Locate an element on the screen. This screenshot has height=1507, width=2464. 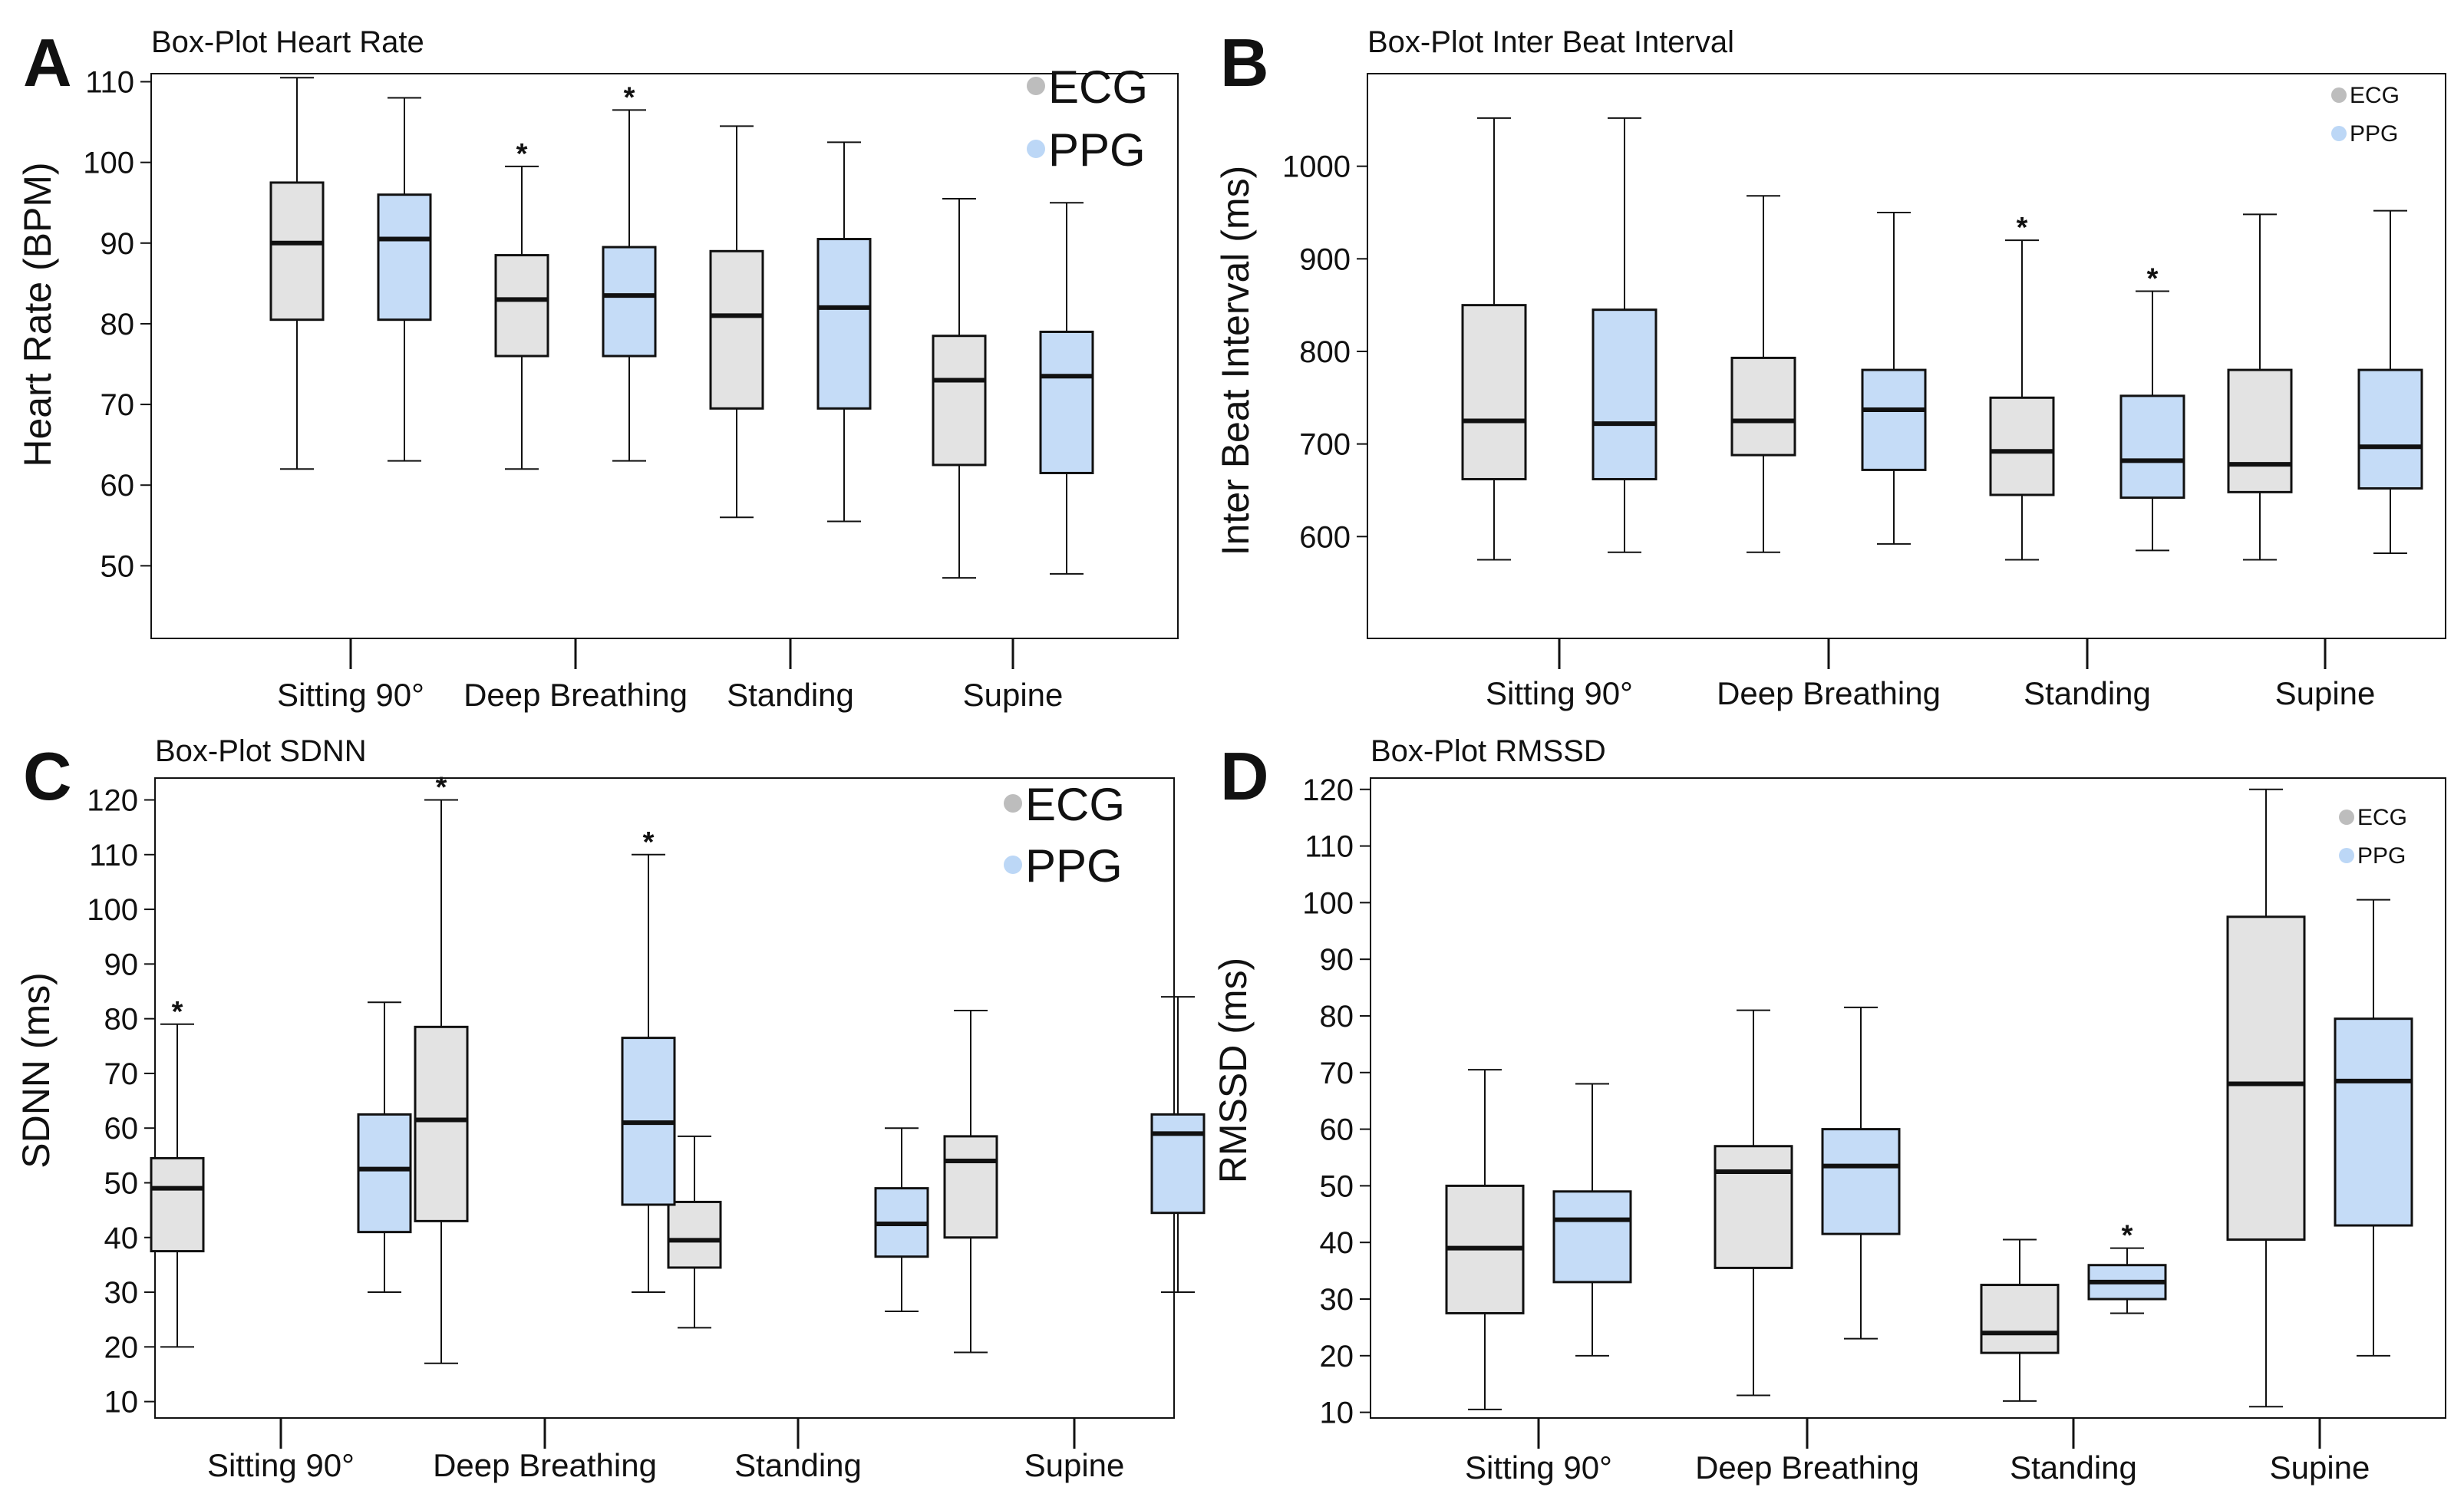
y-tick-label: 900 is located at coordinates (1325, 259).